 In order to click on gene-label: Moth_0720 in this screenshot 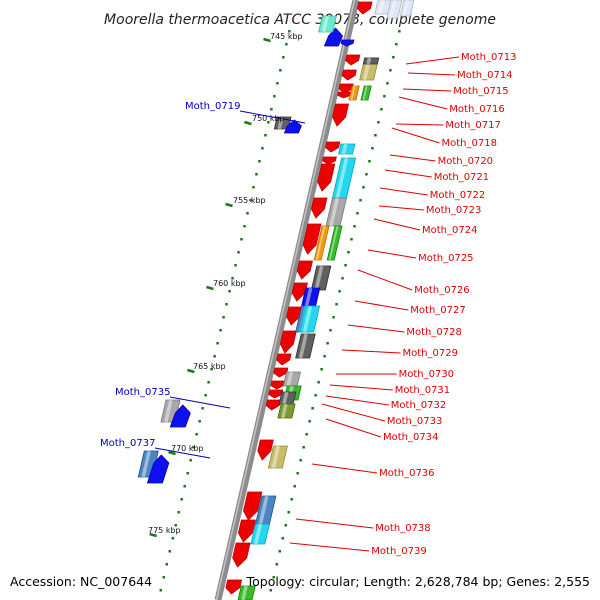, I will do `click(465, 161)`.